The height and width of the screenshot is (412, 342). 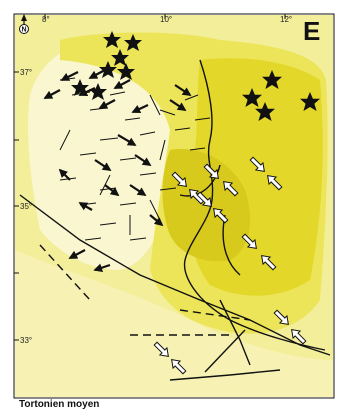 What do you see at coordinates (24, 30) in the screenshot?
I see `north-label: N` at bounding box center [24, 30].